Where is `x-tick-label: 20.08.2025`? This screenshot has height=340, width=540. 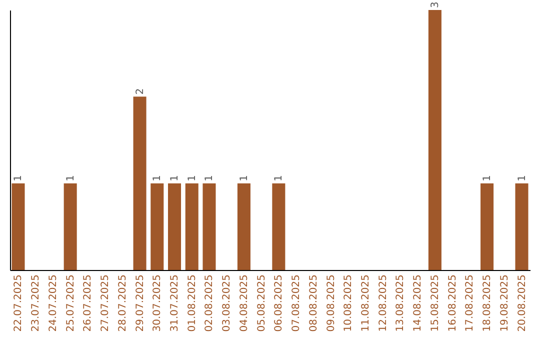 x-tick-label: 20.08.2025 is located at coordinates (522, 303).